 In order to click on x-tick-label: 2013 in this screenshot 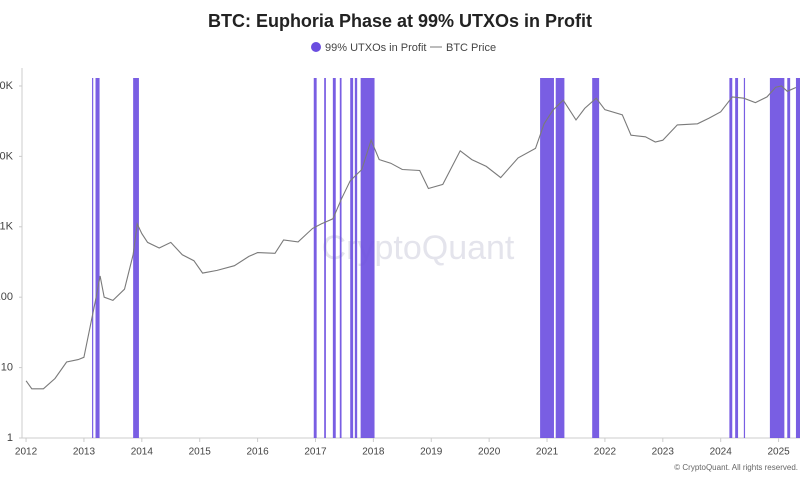, I will do `click(84, 452)`.